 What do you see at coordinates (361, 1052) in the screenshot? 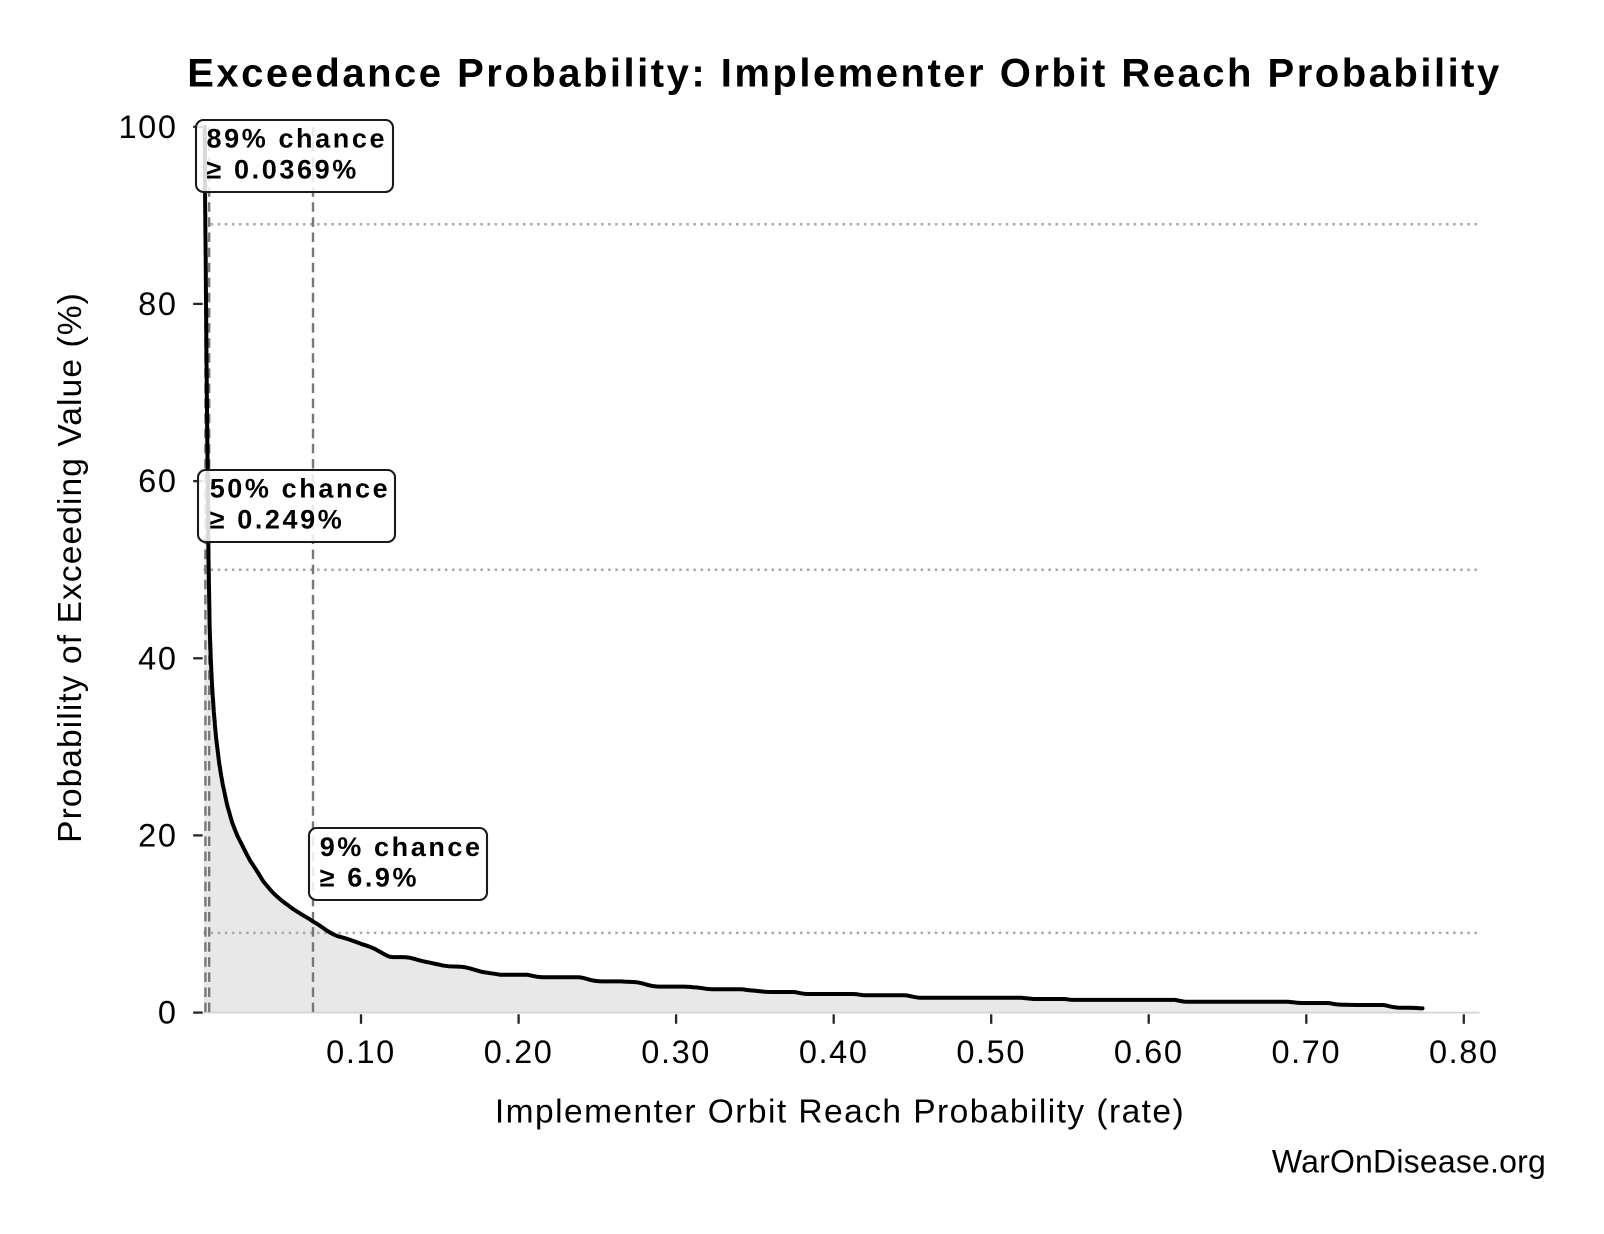
I see `svg-text: 0.10` at bounding box center [361, 1052].